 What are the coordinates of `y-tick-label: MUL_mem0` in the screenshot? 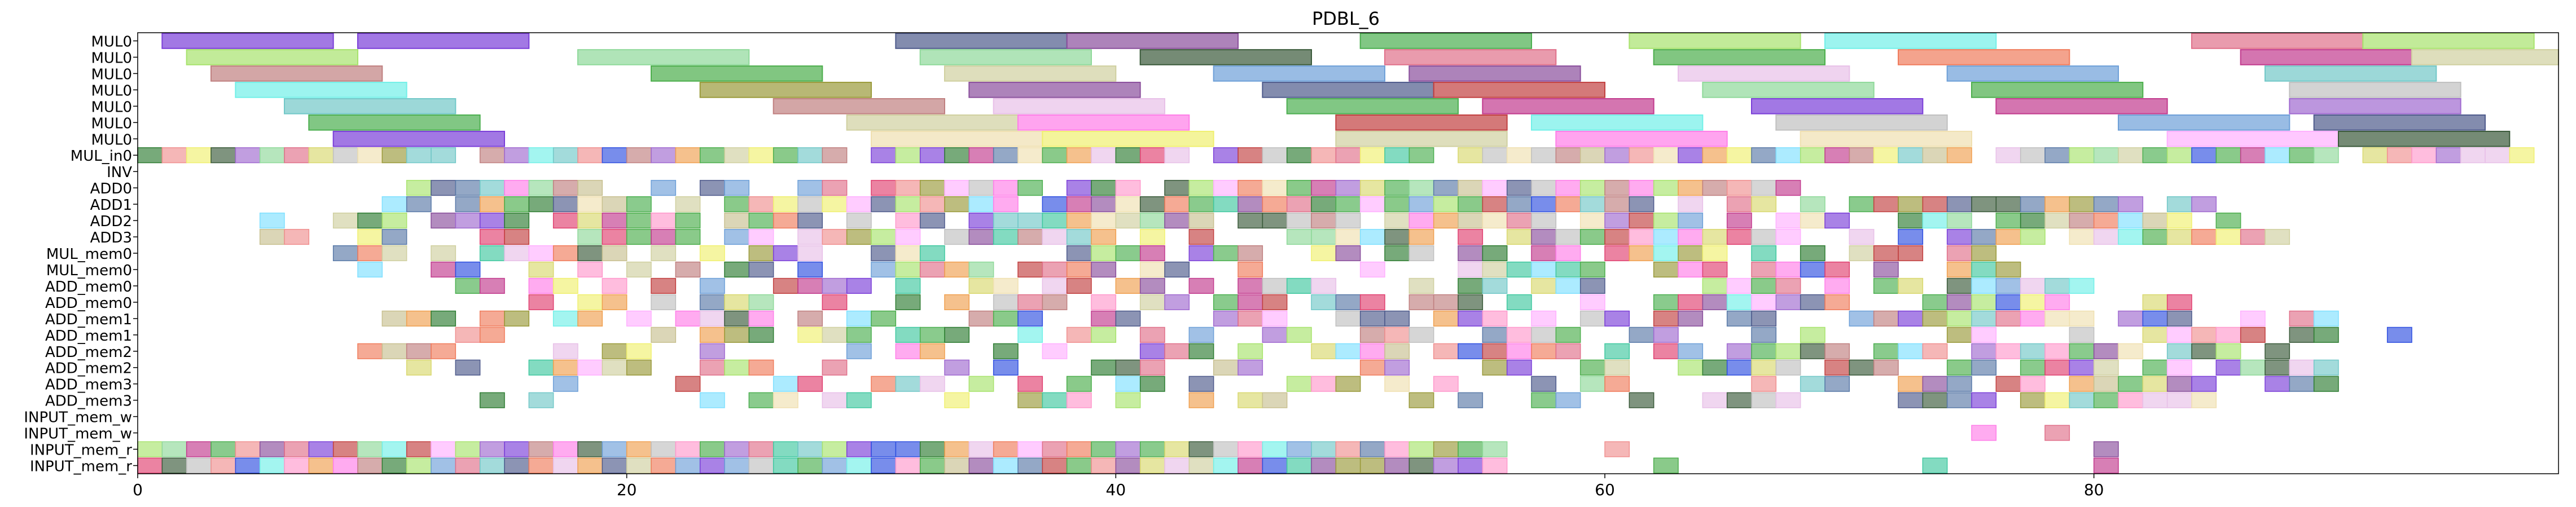 It's located at (89, 254).